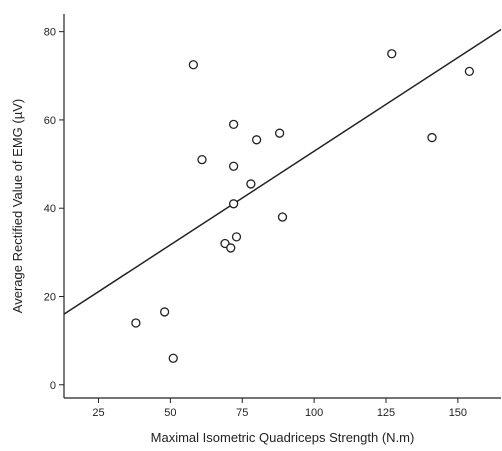  Describe the element at coordinates (242, 413) in the screenshot. I see `x-tick-label: 75` at that location.